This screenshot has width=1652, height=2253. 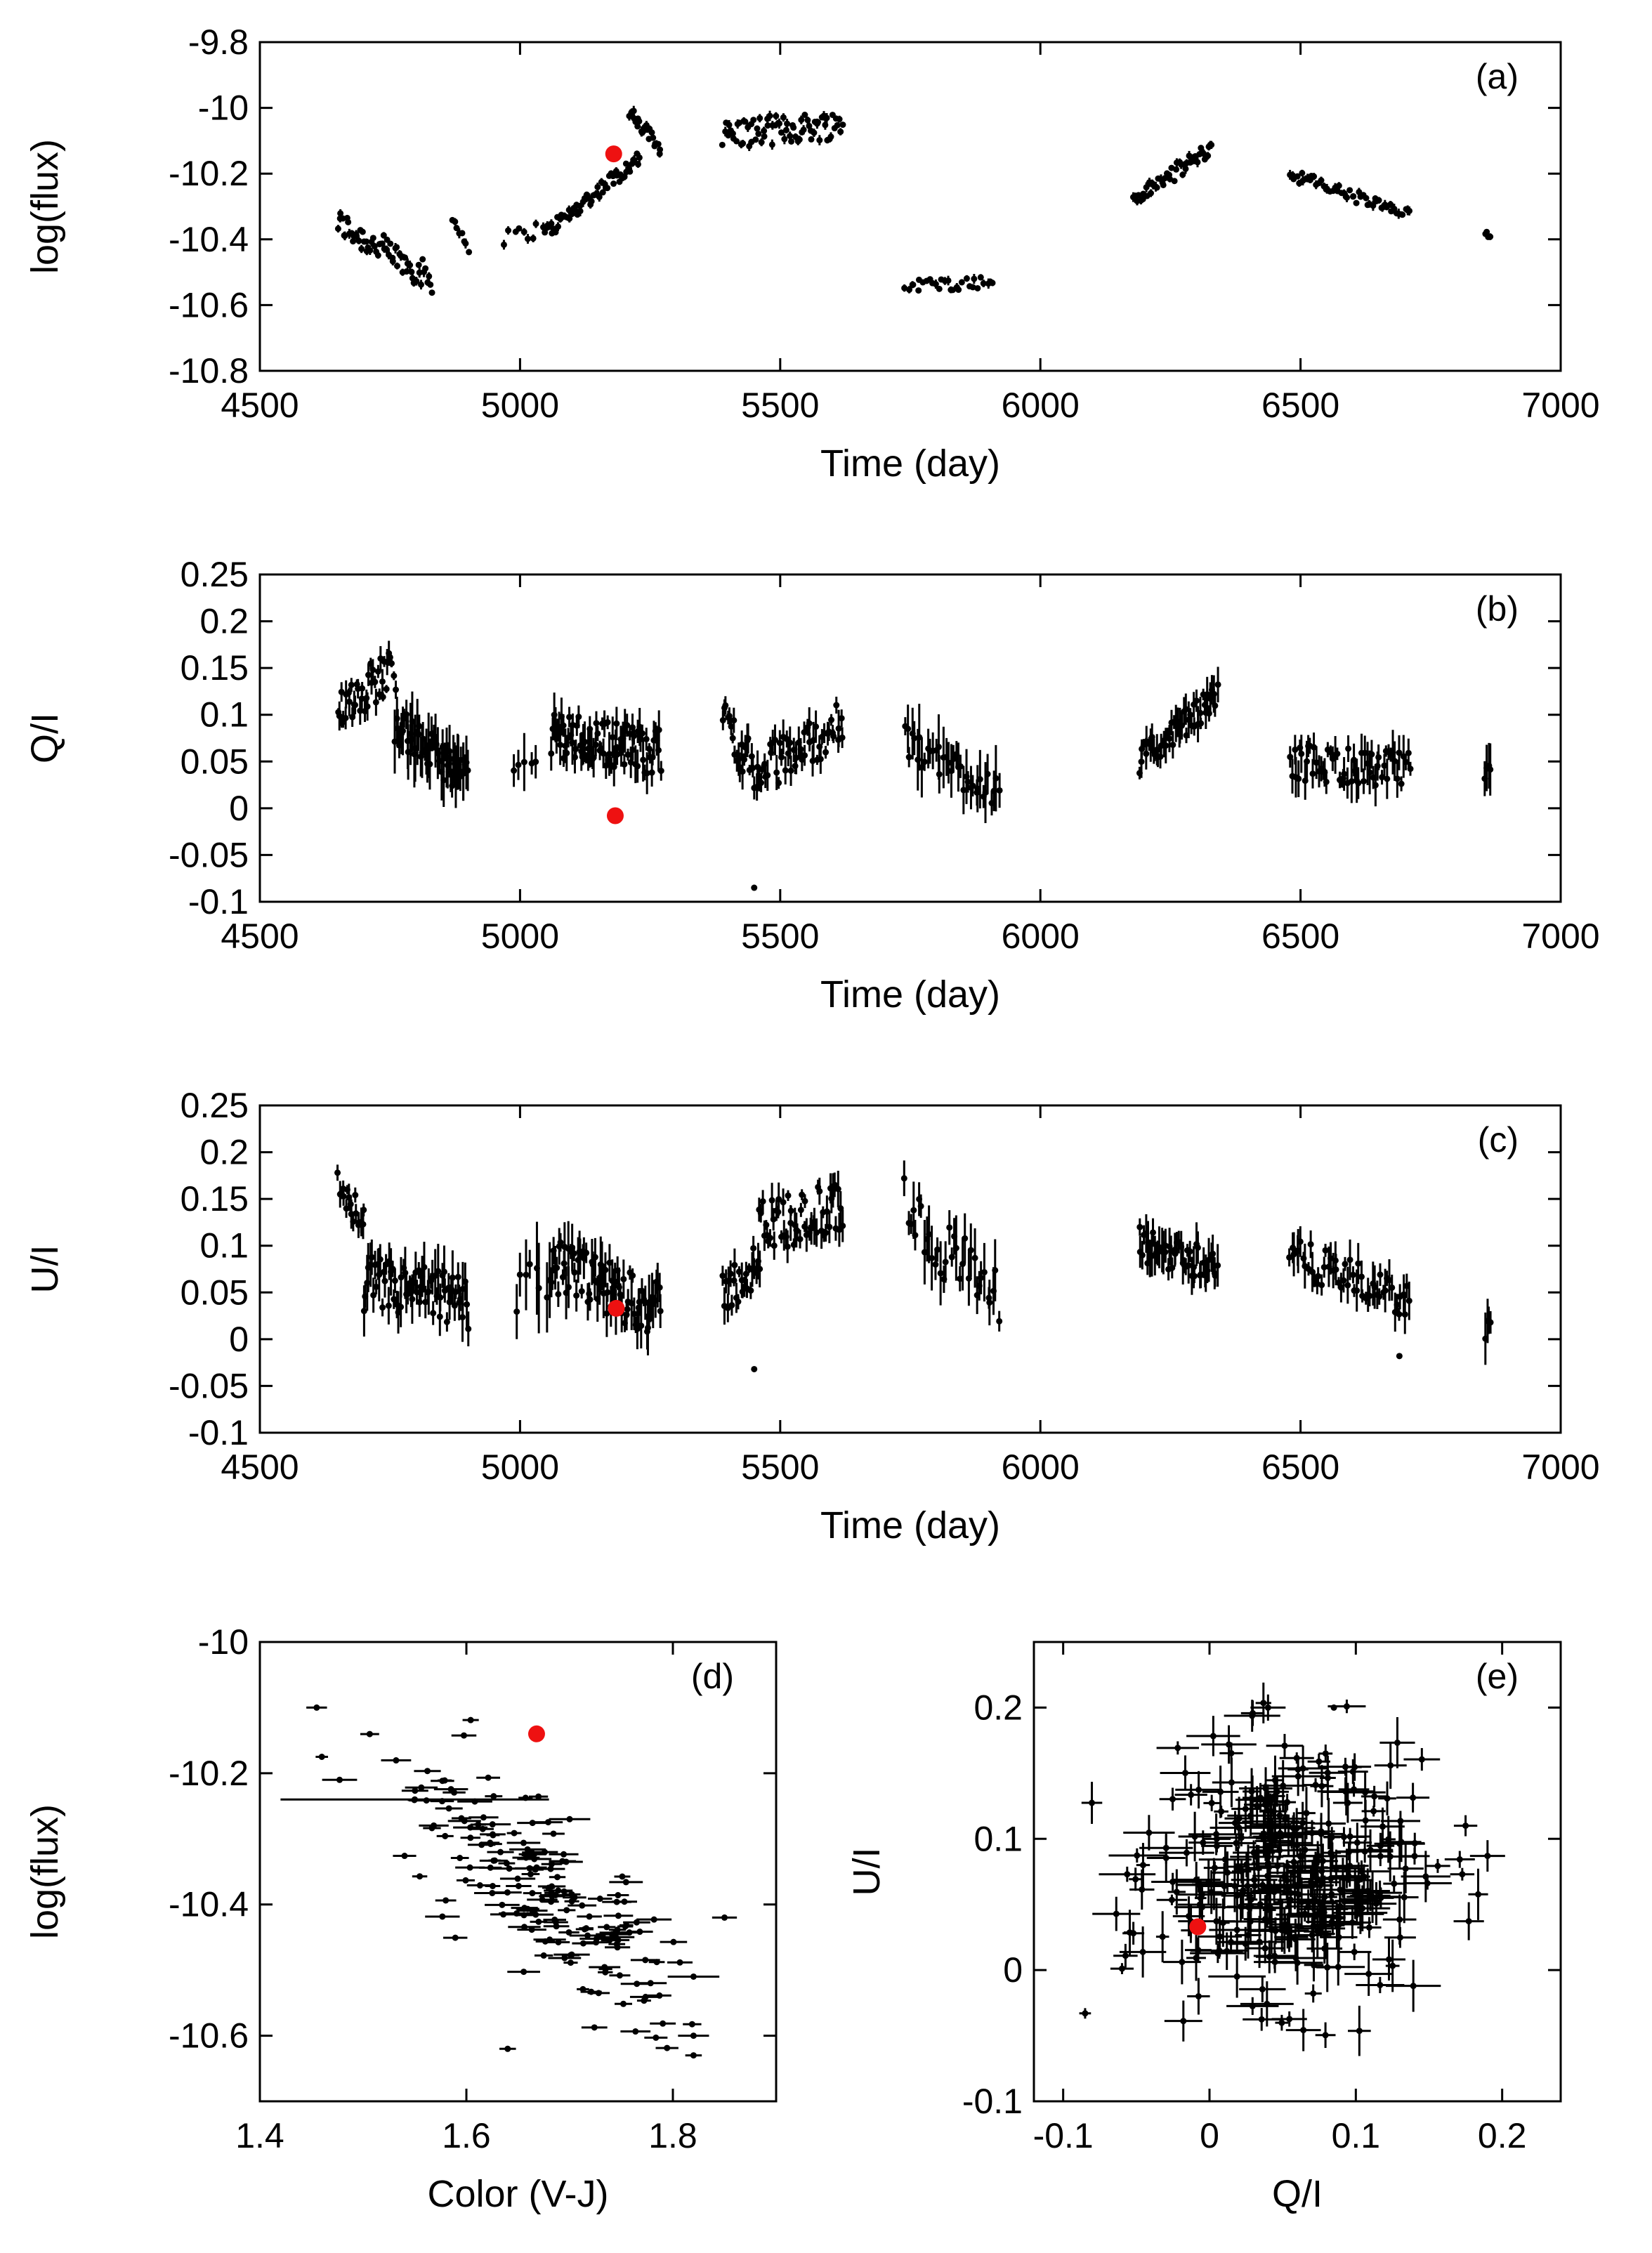 What do you see at coordinates (209, 854) in the screenshot?
I see `y-tick-label: -0.05` at bounding box center [209, 854].